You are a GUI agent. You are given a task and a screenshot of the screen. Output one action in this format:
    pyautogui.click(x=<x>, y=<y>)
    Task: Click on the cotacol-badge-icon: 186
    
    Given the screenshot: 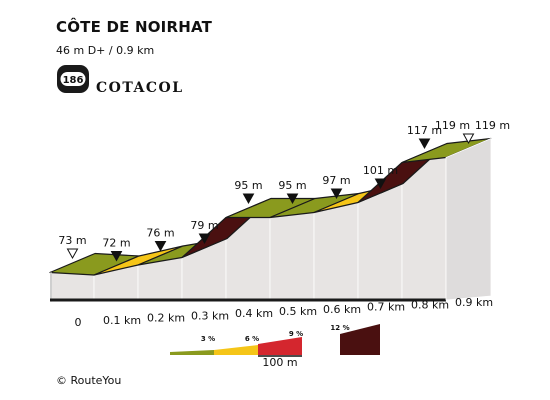 What is the action you would take?
    pyautogui.click(x=73, y=79)
    